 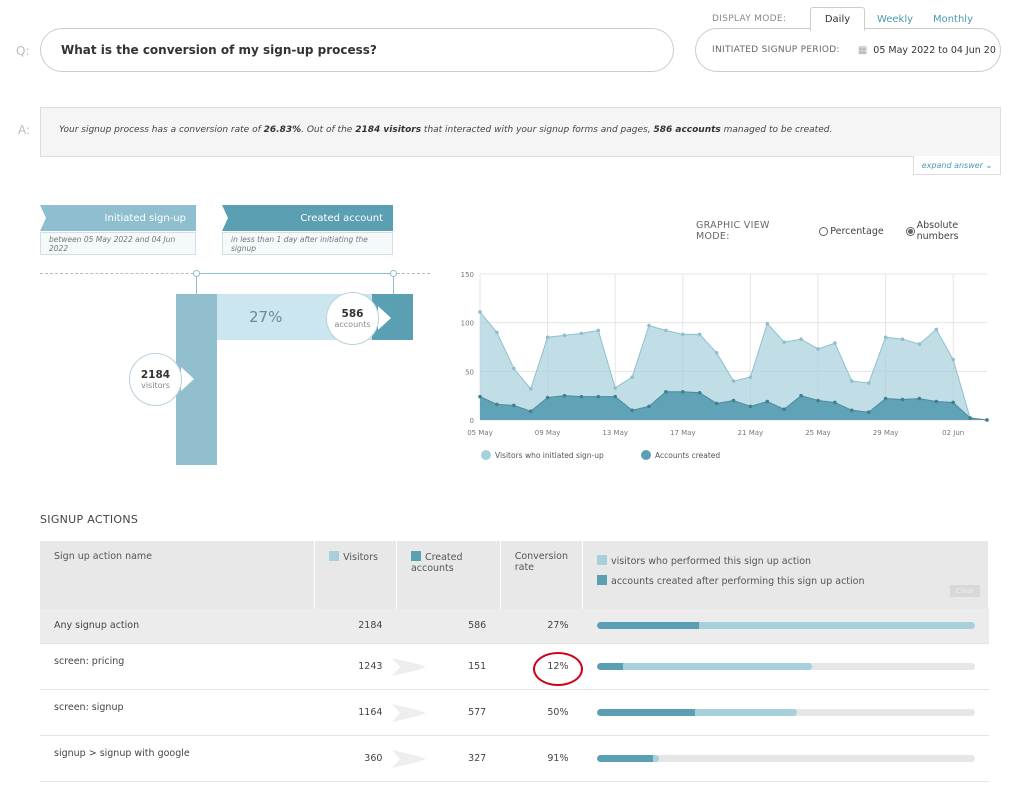 What do you see at coordinates (415, 556) in the screenshot?
I see `legend-swatch-dark` at bounding box center [415, 556].